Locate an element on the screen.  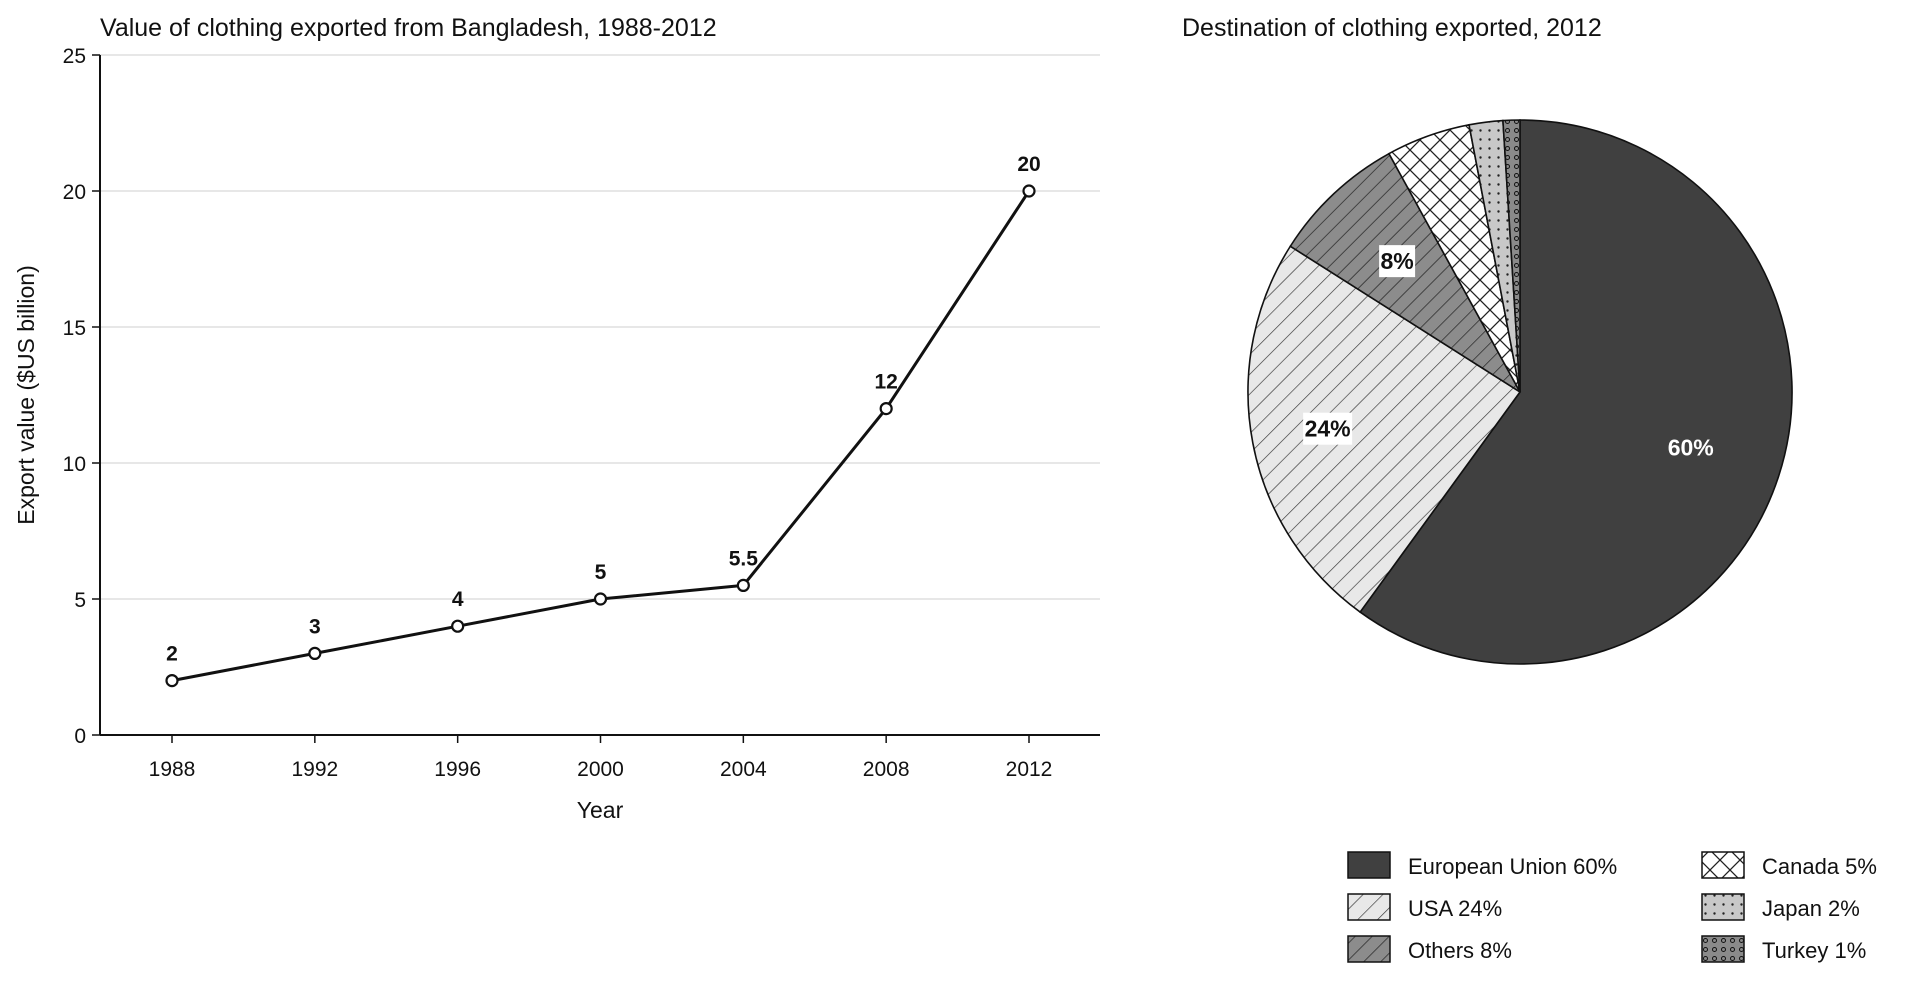
legend-item: Canada 5% is located at coordinates (1789, 865).